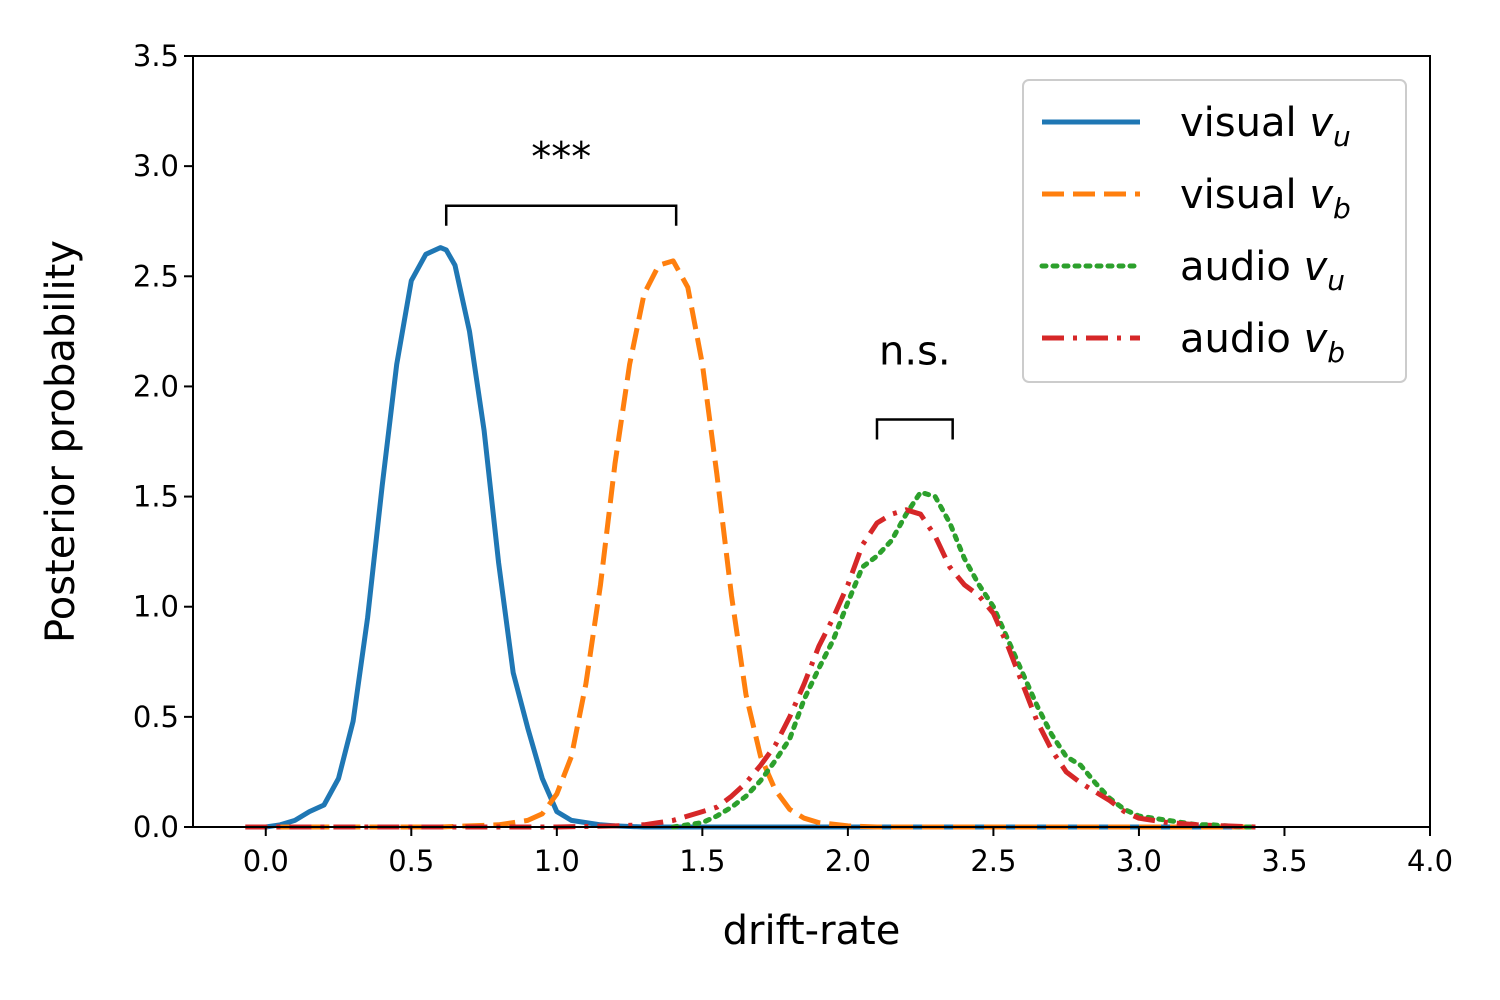  I want to click on legend-label: visual vu, so click(1265, 126).